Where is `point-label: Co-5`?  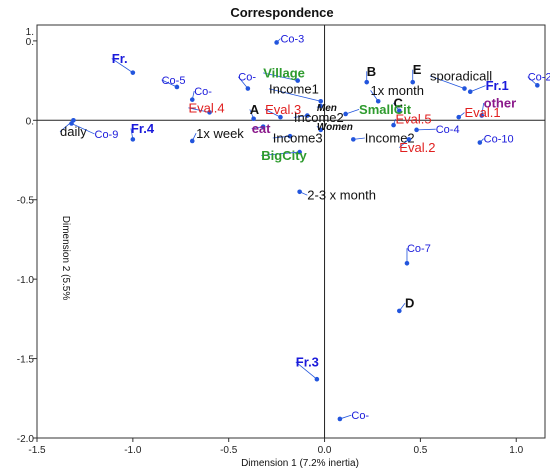 point-label: Co-5 is located at coordinates (174, 81).